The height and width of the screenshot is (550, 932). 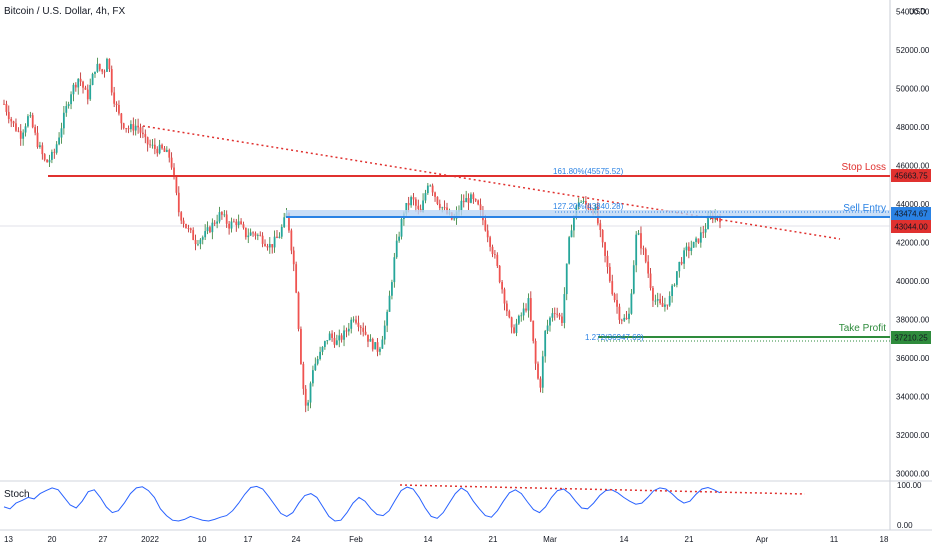 I want to click on x-tick-label: 21, so click(x=493, y=539).